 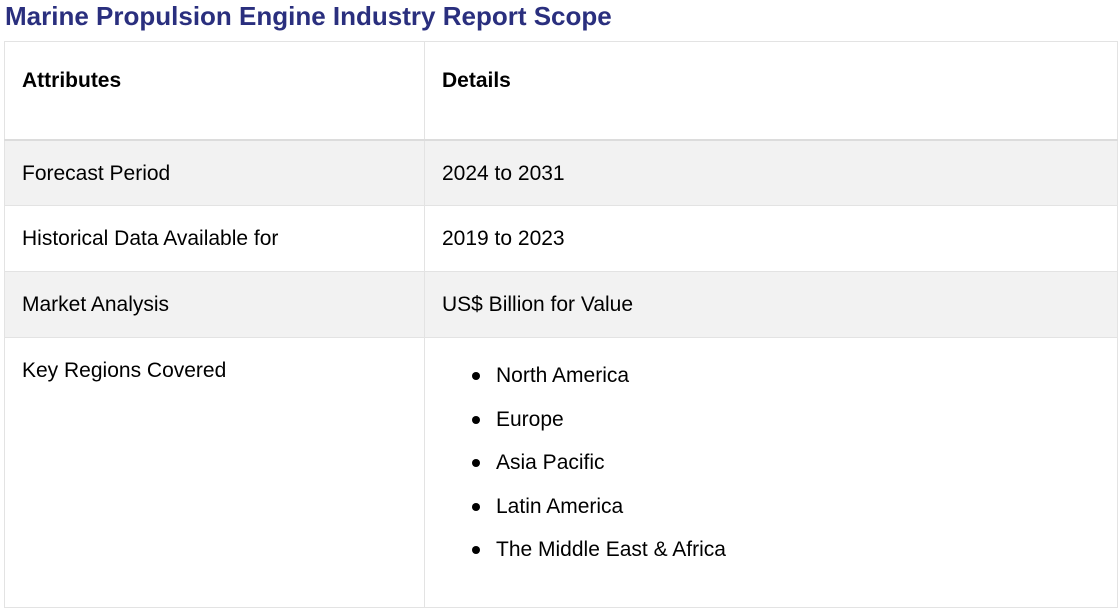 I want to click on region-label: Latin America, so click(x=560, y=506).